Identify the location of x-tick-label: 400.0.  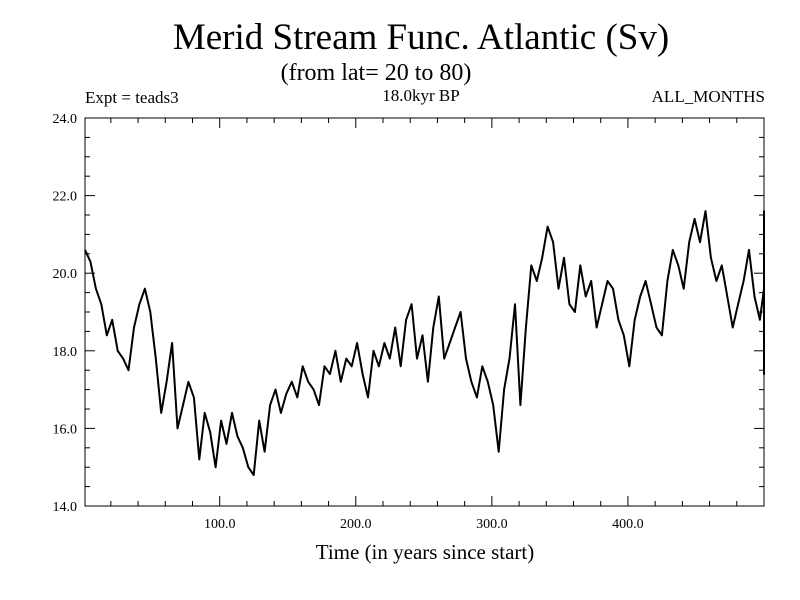
(628, 524).